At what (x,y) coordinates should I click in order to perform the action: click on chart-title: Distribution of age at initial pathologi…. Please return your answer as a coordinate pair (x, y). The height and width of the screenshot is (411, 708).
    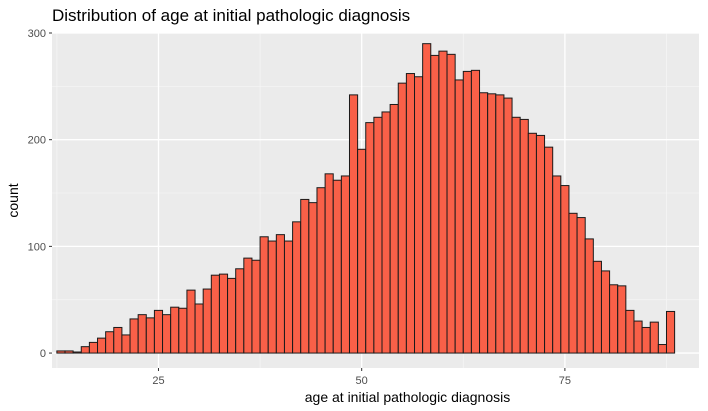
    Looking at the image, I should click on (231, 15).